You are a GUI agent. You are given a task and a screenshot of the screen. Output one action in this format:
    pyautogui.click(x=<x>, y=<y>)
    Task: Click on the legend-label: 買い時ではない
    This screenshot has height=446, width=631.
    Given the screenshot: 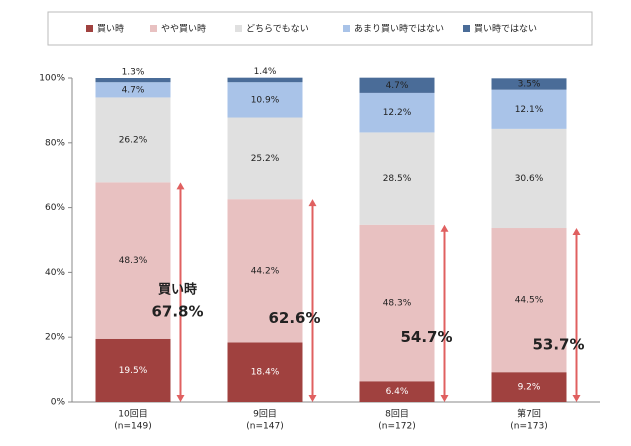 What is the action you would take?
    pyautogui.click(x=505, y=29)
    